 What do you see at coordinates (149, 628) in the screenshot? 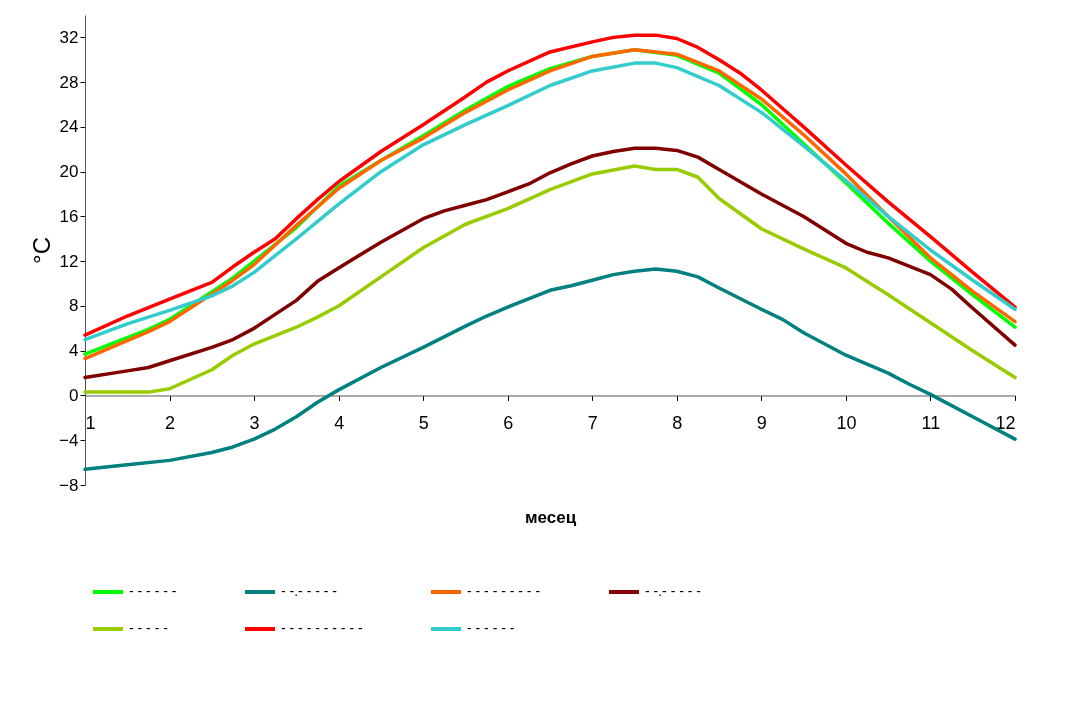
I see `legend-label: - - - - -` at bounding box center [149, 628].